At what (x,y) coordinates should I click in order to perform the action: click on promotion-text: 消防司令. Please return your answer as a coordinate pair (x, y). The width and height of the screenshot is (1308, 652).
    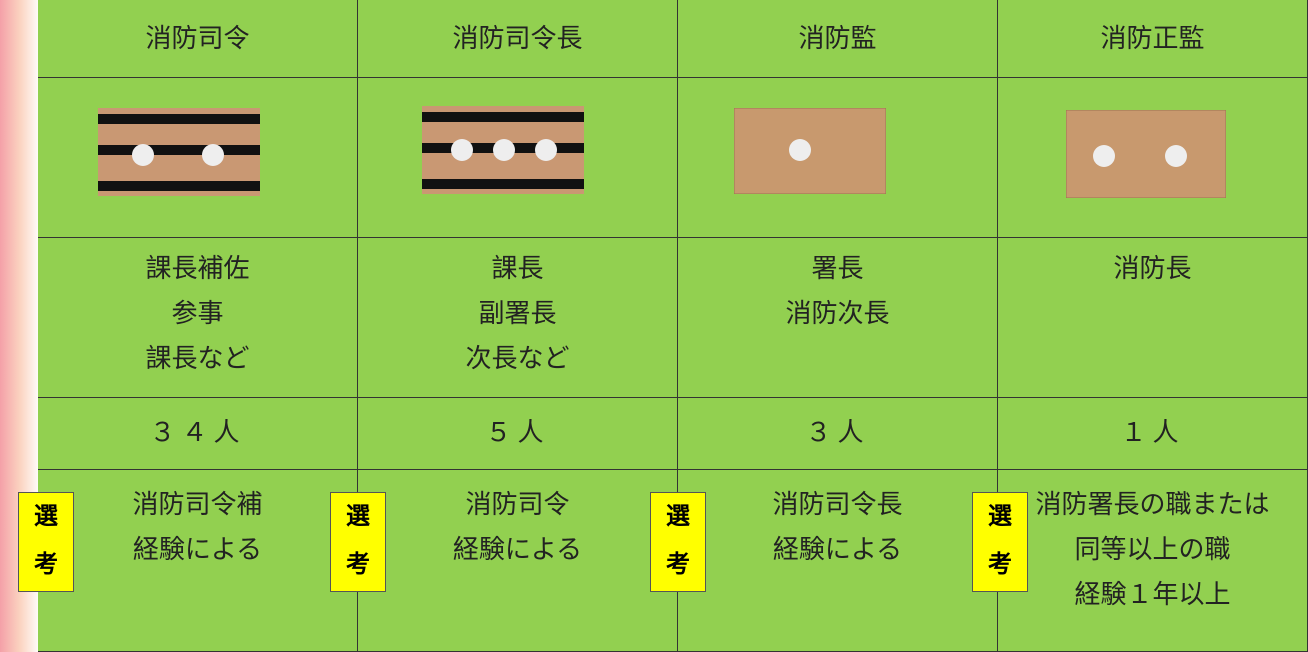
    Looking at the image, I should click on (517, 504).